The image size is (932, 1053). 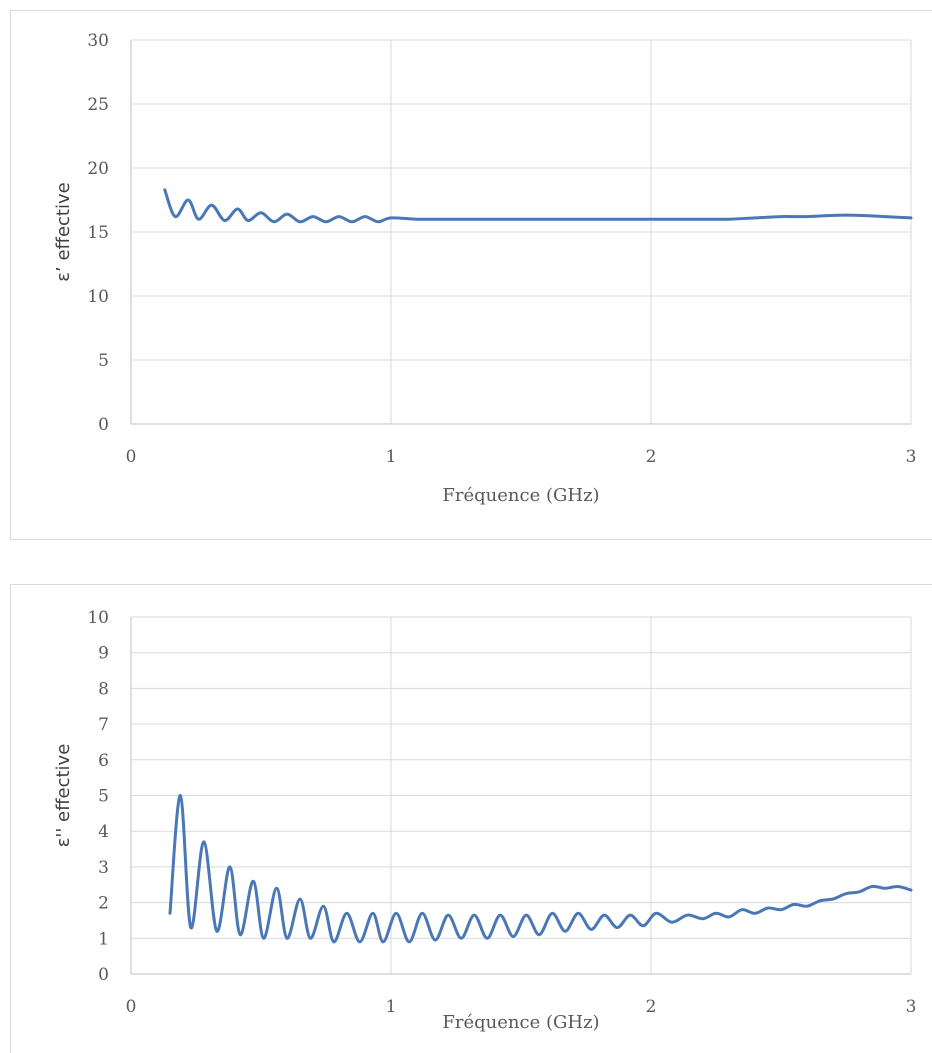 I want to click on y-tick-label: 7, so click(x=103, y=725).